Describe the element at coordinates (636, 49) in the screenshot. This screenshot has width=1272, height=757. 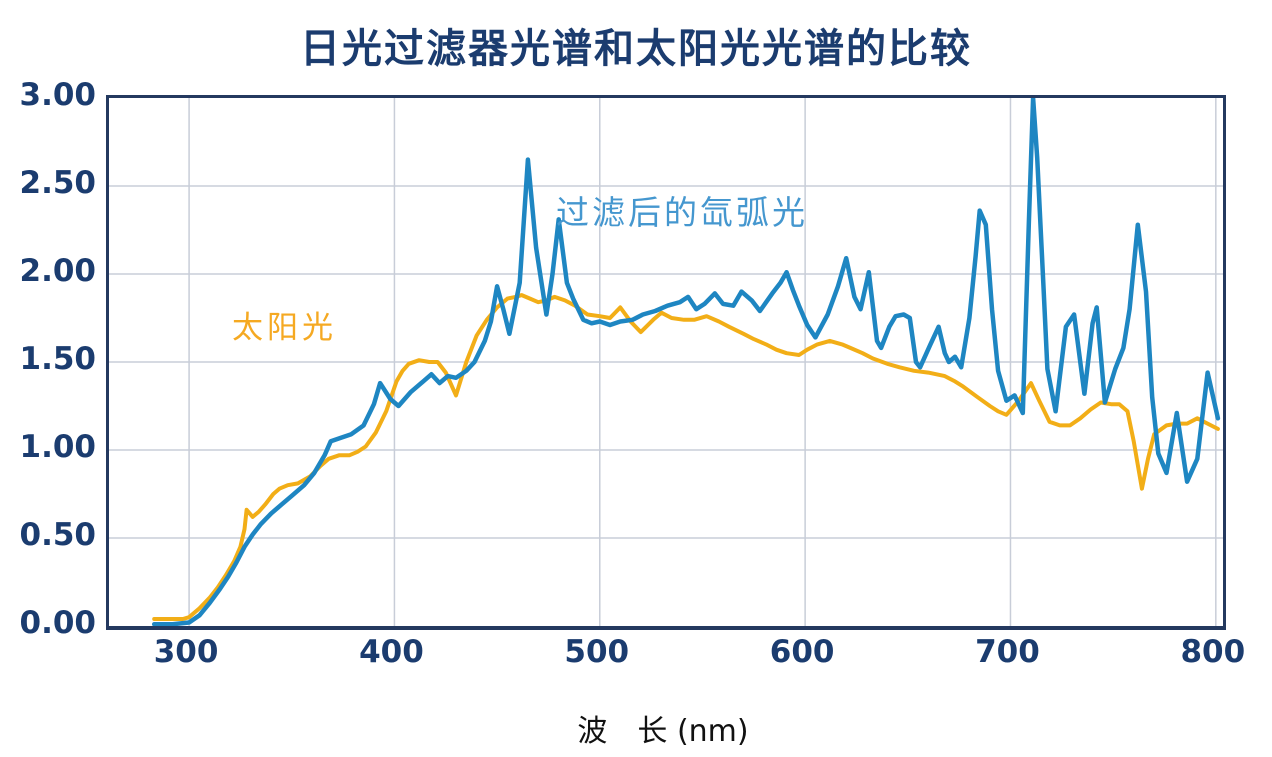
I see `chart-title: 日光过滤器光谱和太阳光光谱的比较` at that location.